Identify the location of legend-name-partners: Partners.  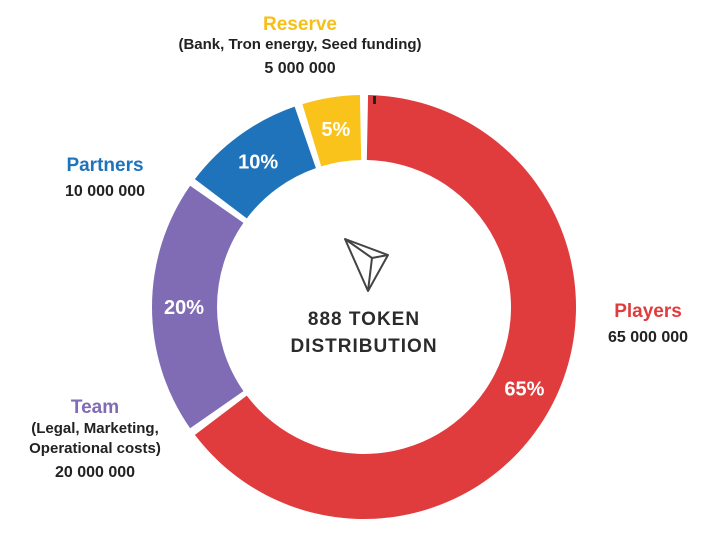
(105, 165).